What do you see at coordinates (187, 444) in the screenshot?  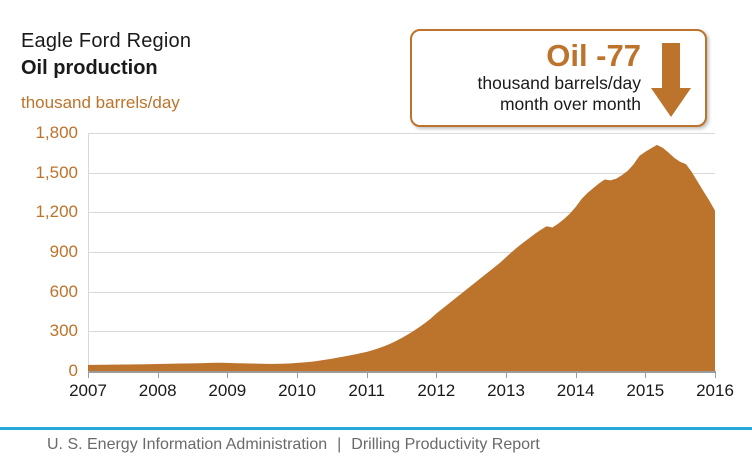 I see `footer-org: U. S. Energy Information Administration` at bounding box center [187, 444].